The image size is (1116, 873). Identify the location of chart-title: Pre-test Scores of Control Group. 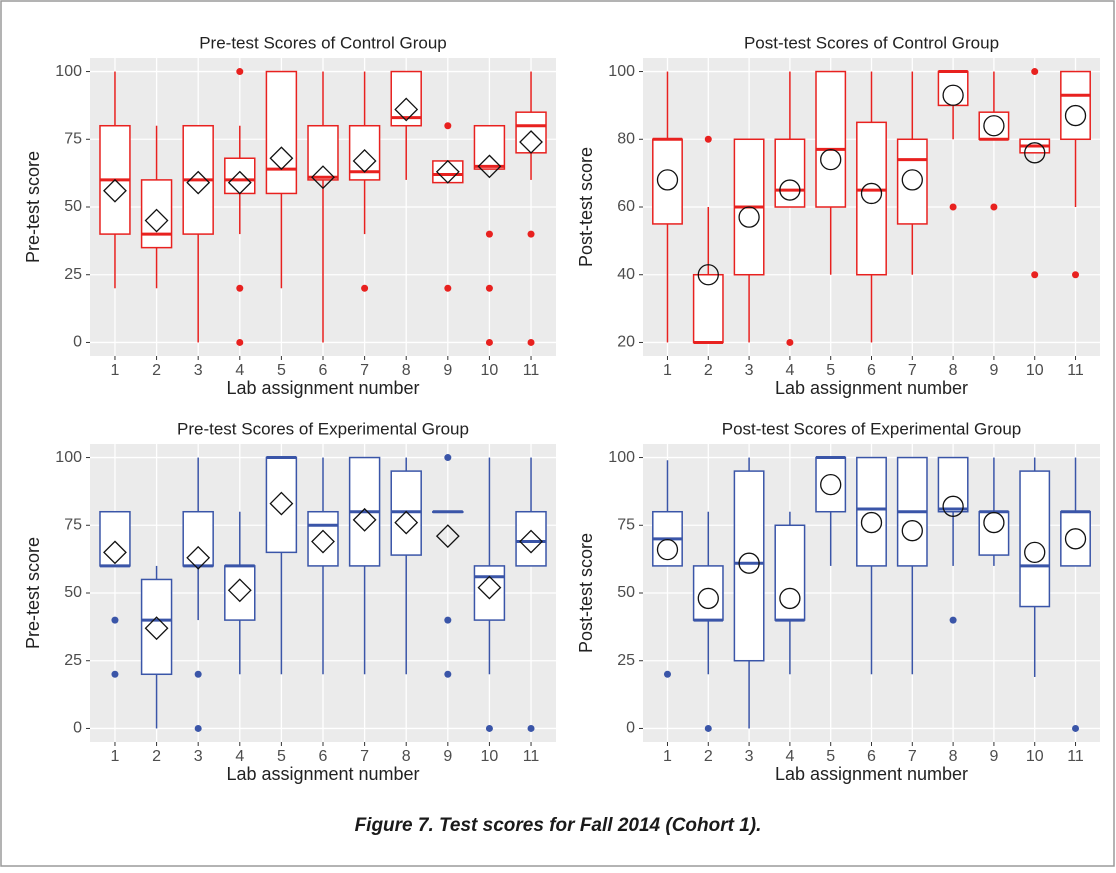
(323, 42).